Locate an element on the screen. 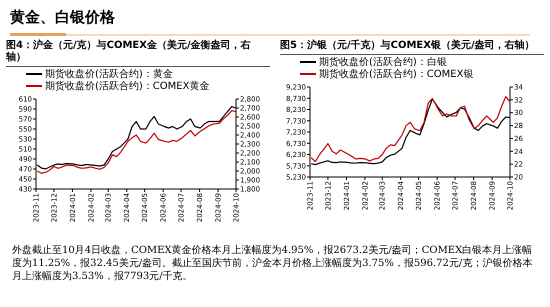 This screenshot has width=550, height=307. chart-title: 图4：沪金（元/克）与COMEX金（美元/金衡盎司，右轴） is located at coordinates (138, 53).